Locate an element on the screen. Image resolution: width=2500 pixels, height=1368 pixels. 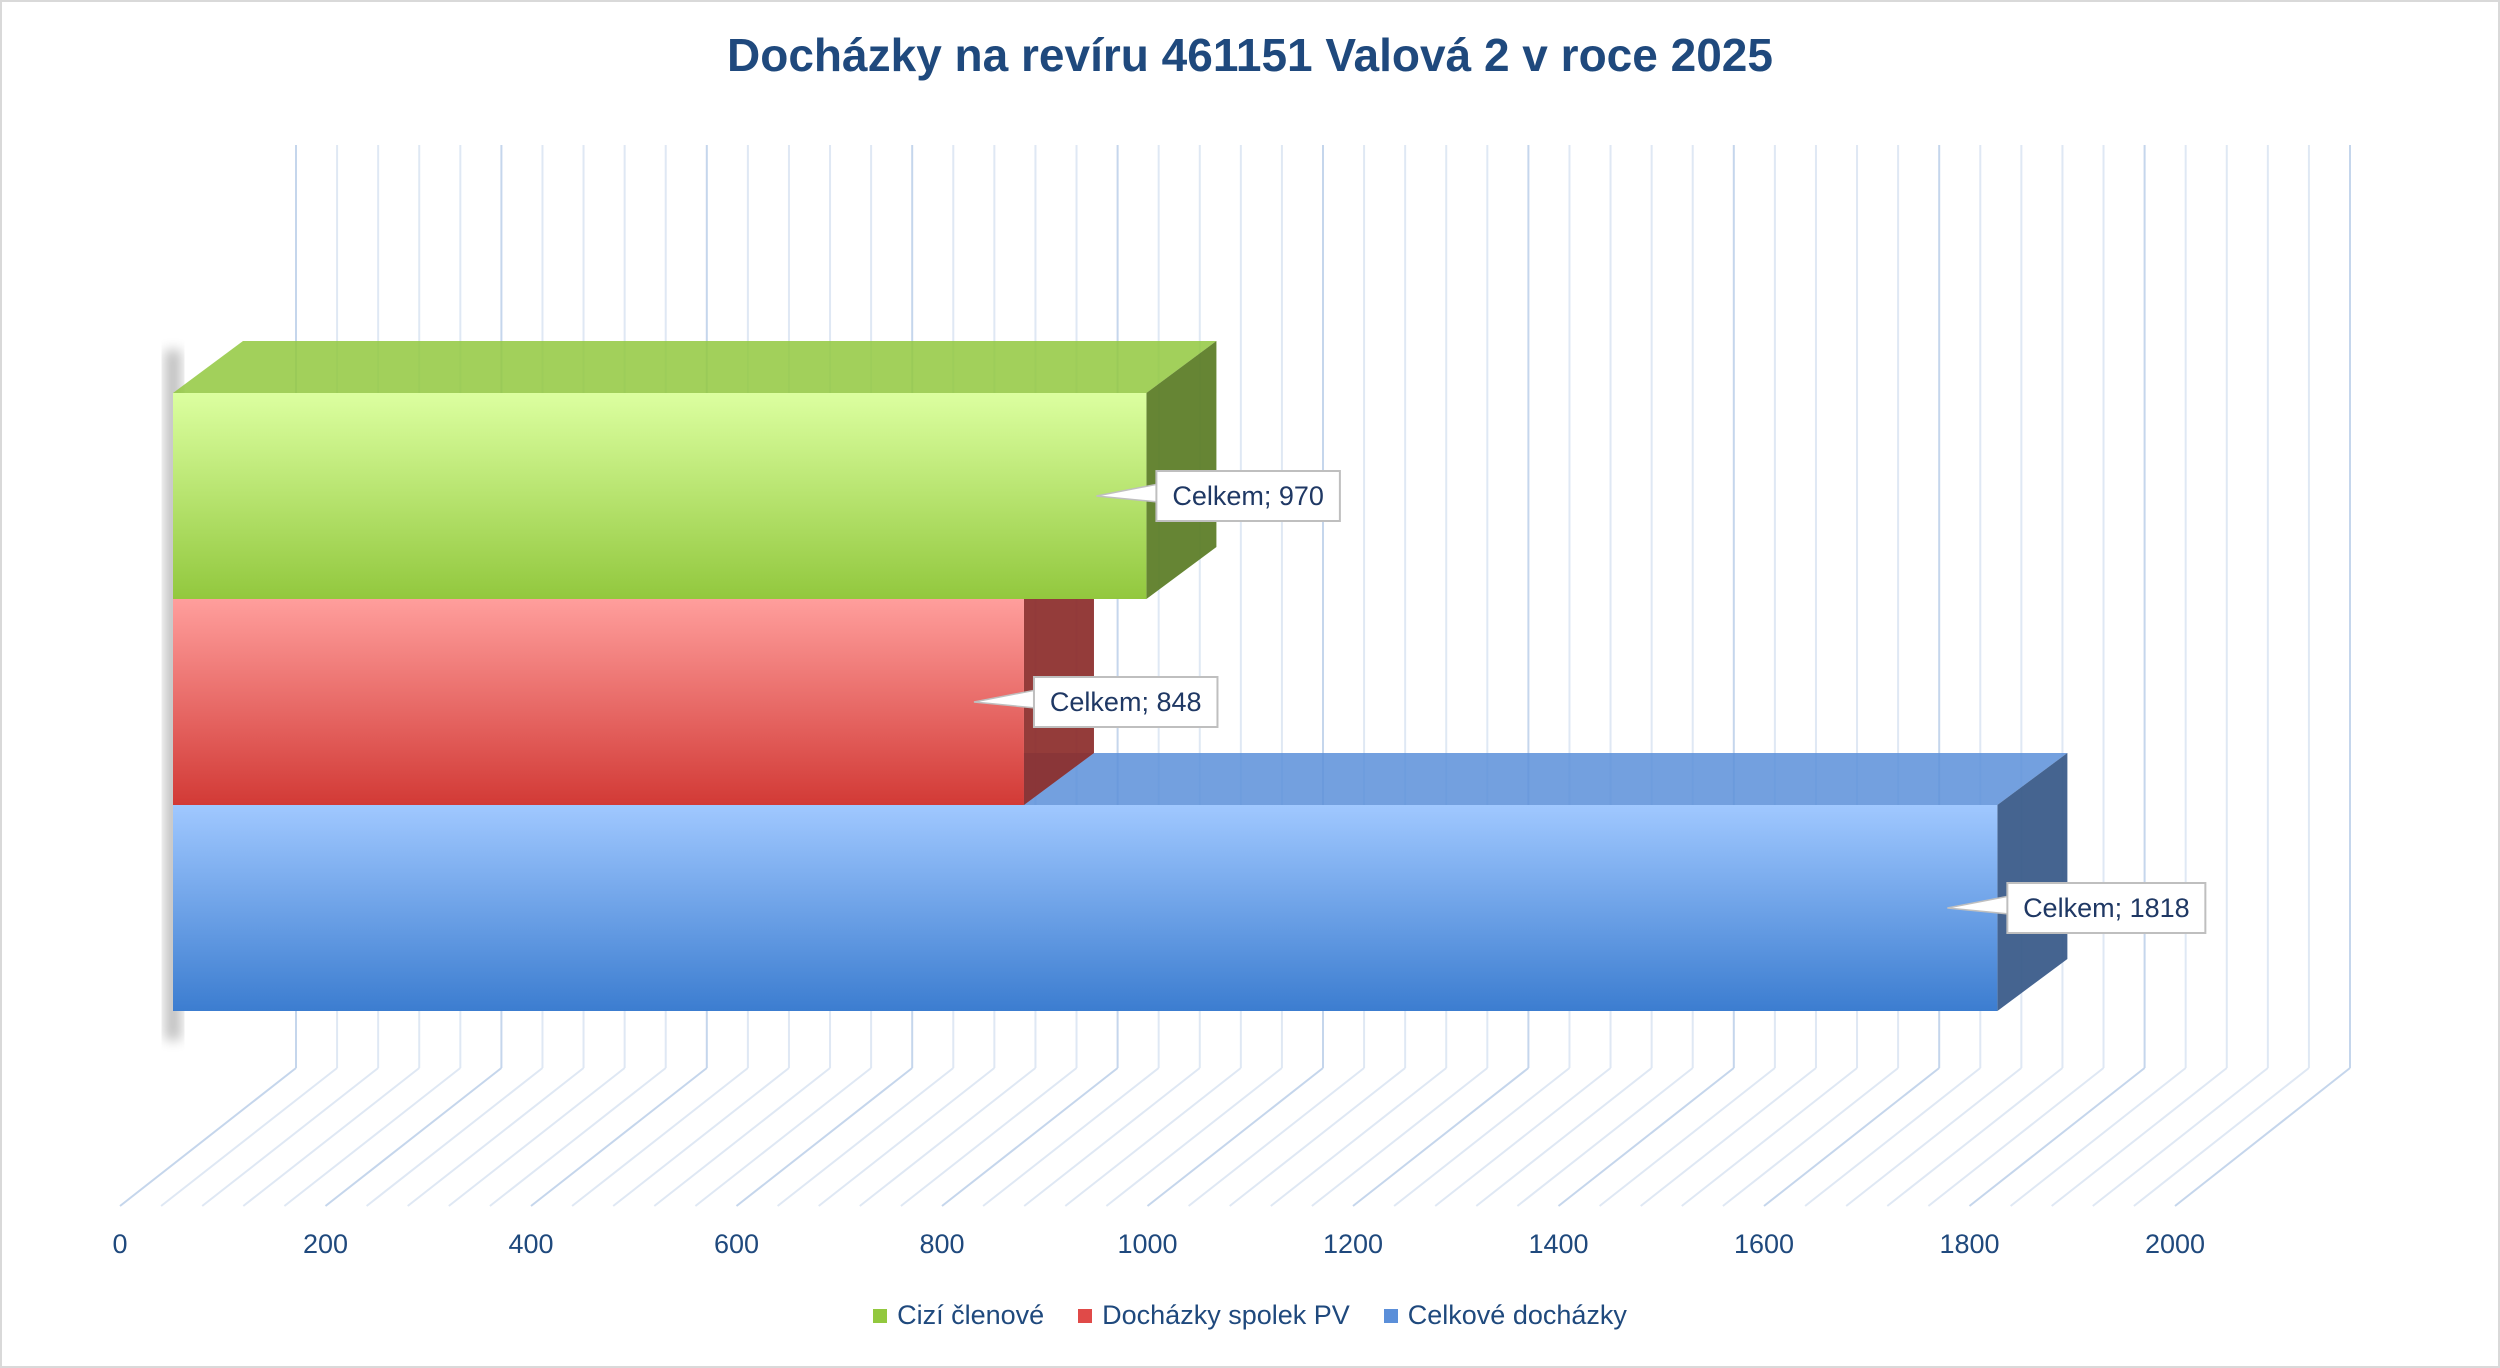
x-tick-label: 0 is located at coordinates (119, 1244).